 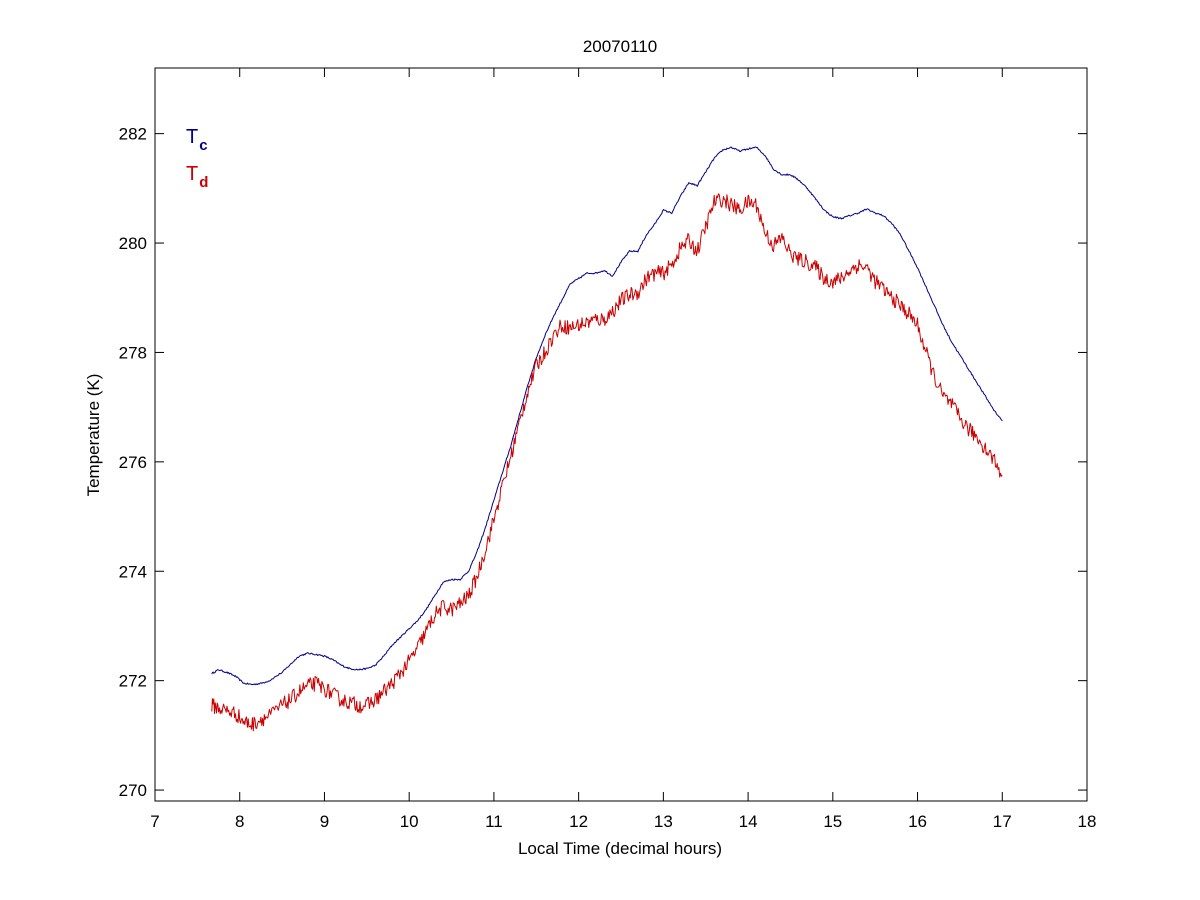 I want to click on x-tick-label: 7, so click(x=154, y=821).